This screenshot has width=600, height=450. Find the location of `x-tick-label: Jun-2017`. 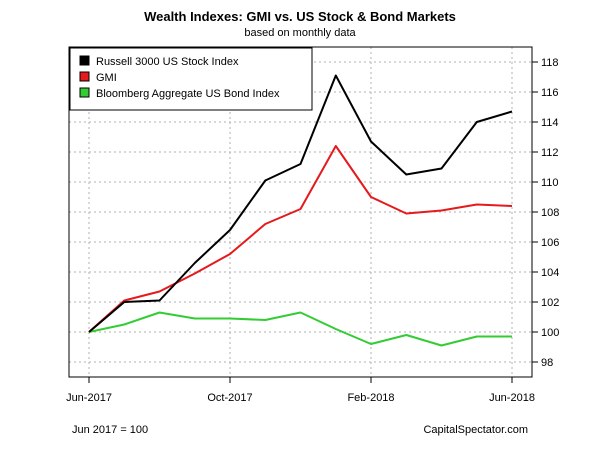

x-tick-label: Jun-2017 is located at coordinates (89, 398).